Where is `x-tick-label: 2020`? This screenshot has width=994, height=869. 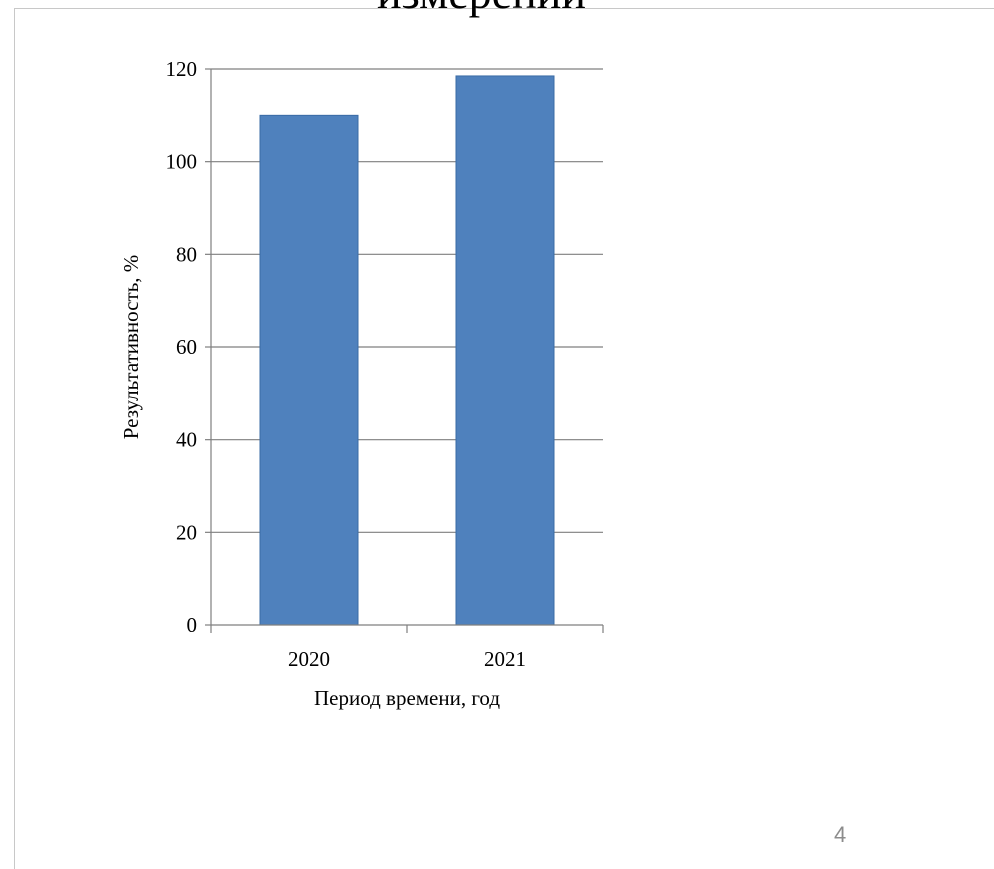
x-tick-label: 2020 is located at coordinates (309, 659).